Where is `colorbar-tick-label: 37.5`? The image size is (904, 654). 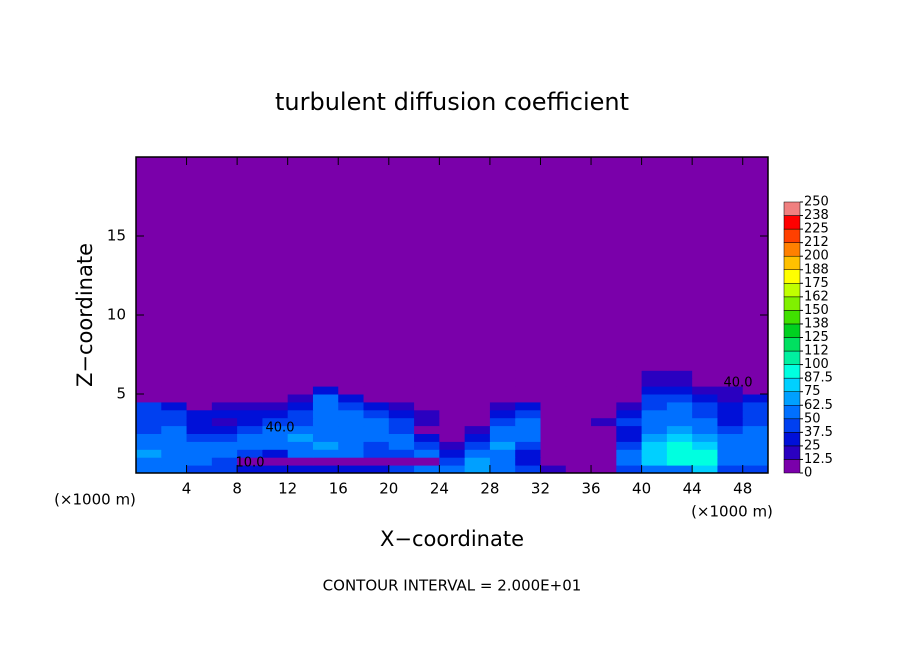
colorbar-tick-label: 37.5 is located at coordinates (818, 432).